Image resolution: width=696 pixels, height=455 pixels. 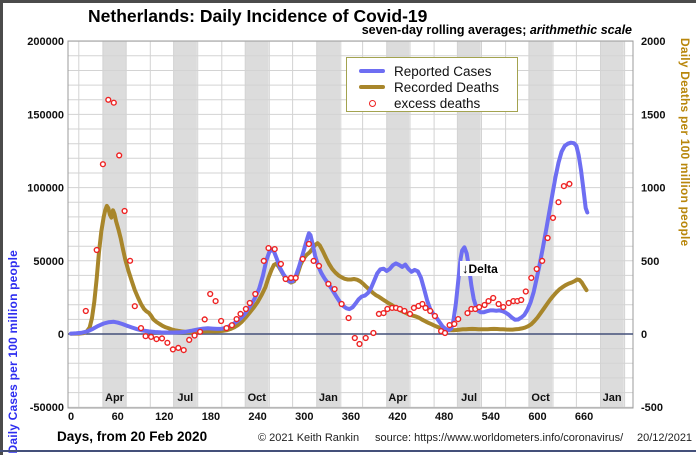 I want to click on x-axis-title: Days, from 20 Feb 2020, so click(x=132, y=436).